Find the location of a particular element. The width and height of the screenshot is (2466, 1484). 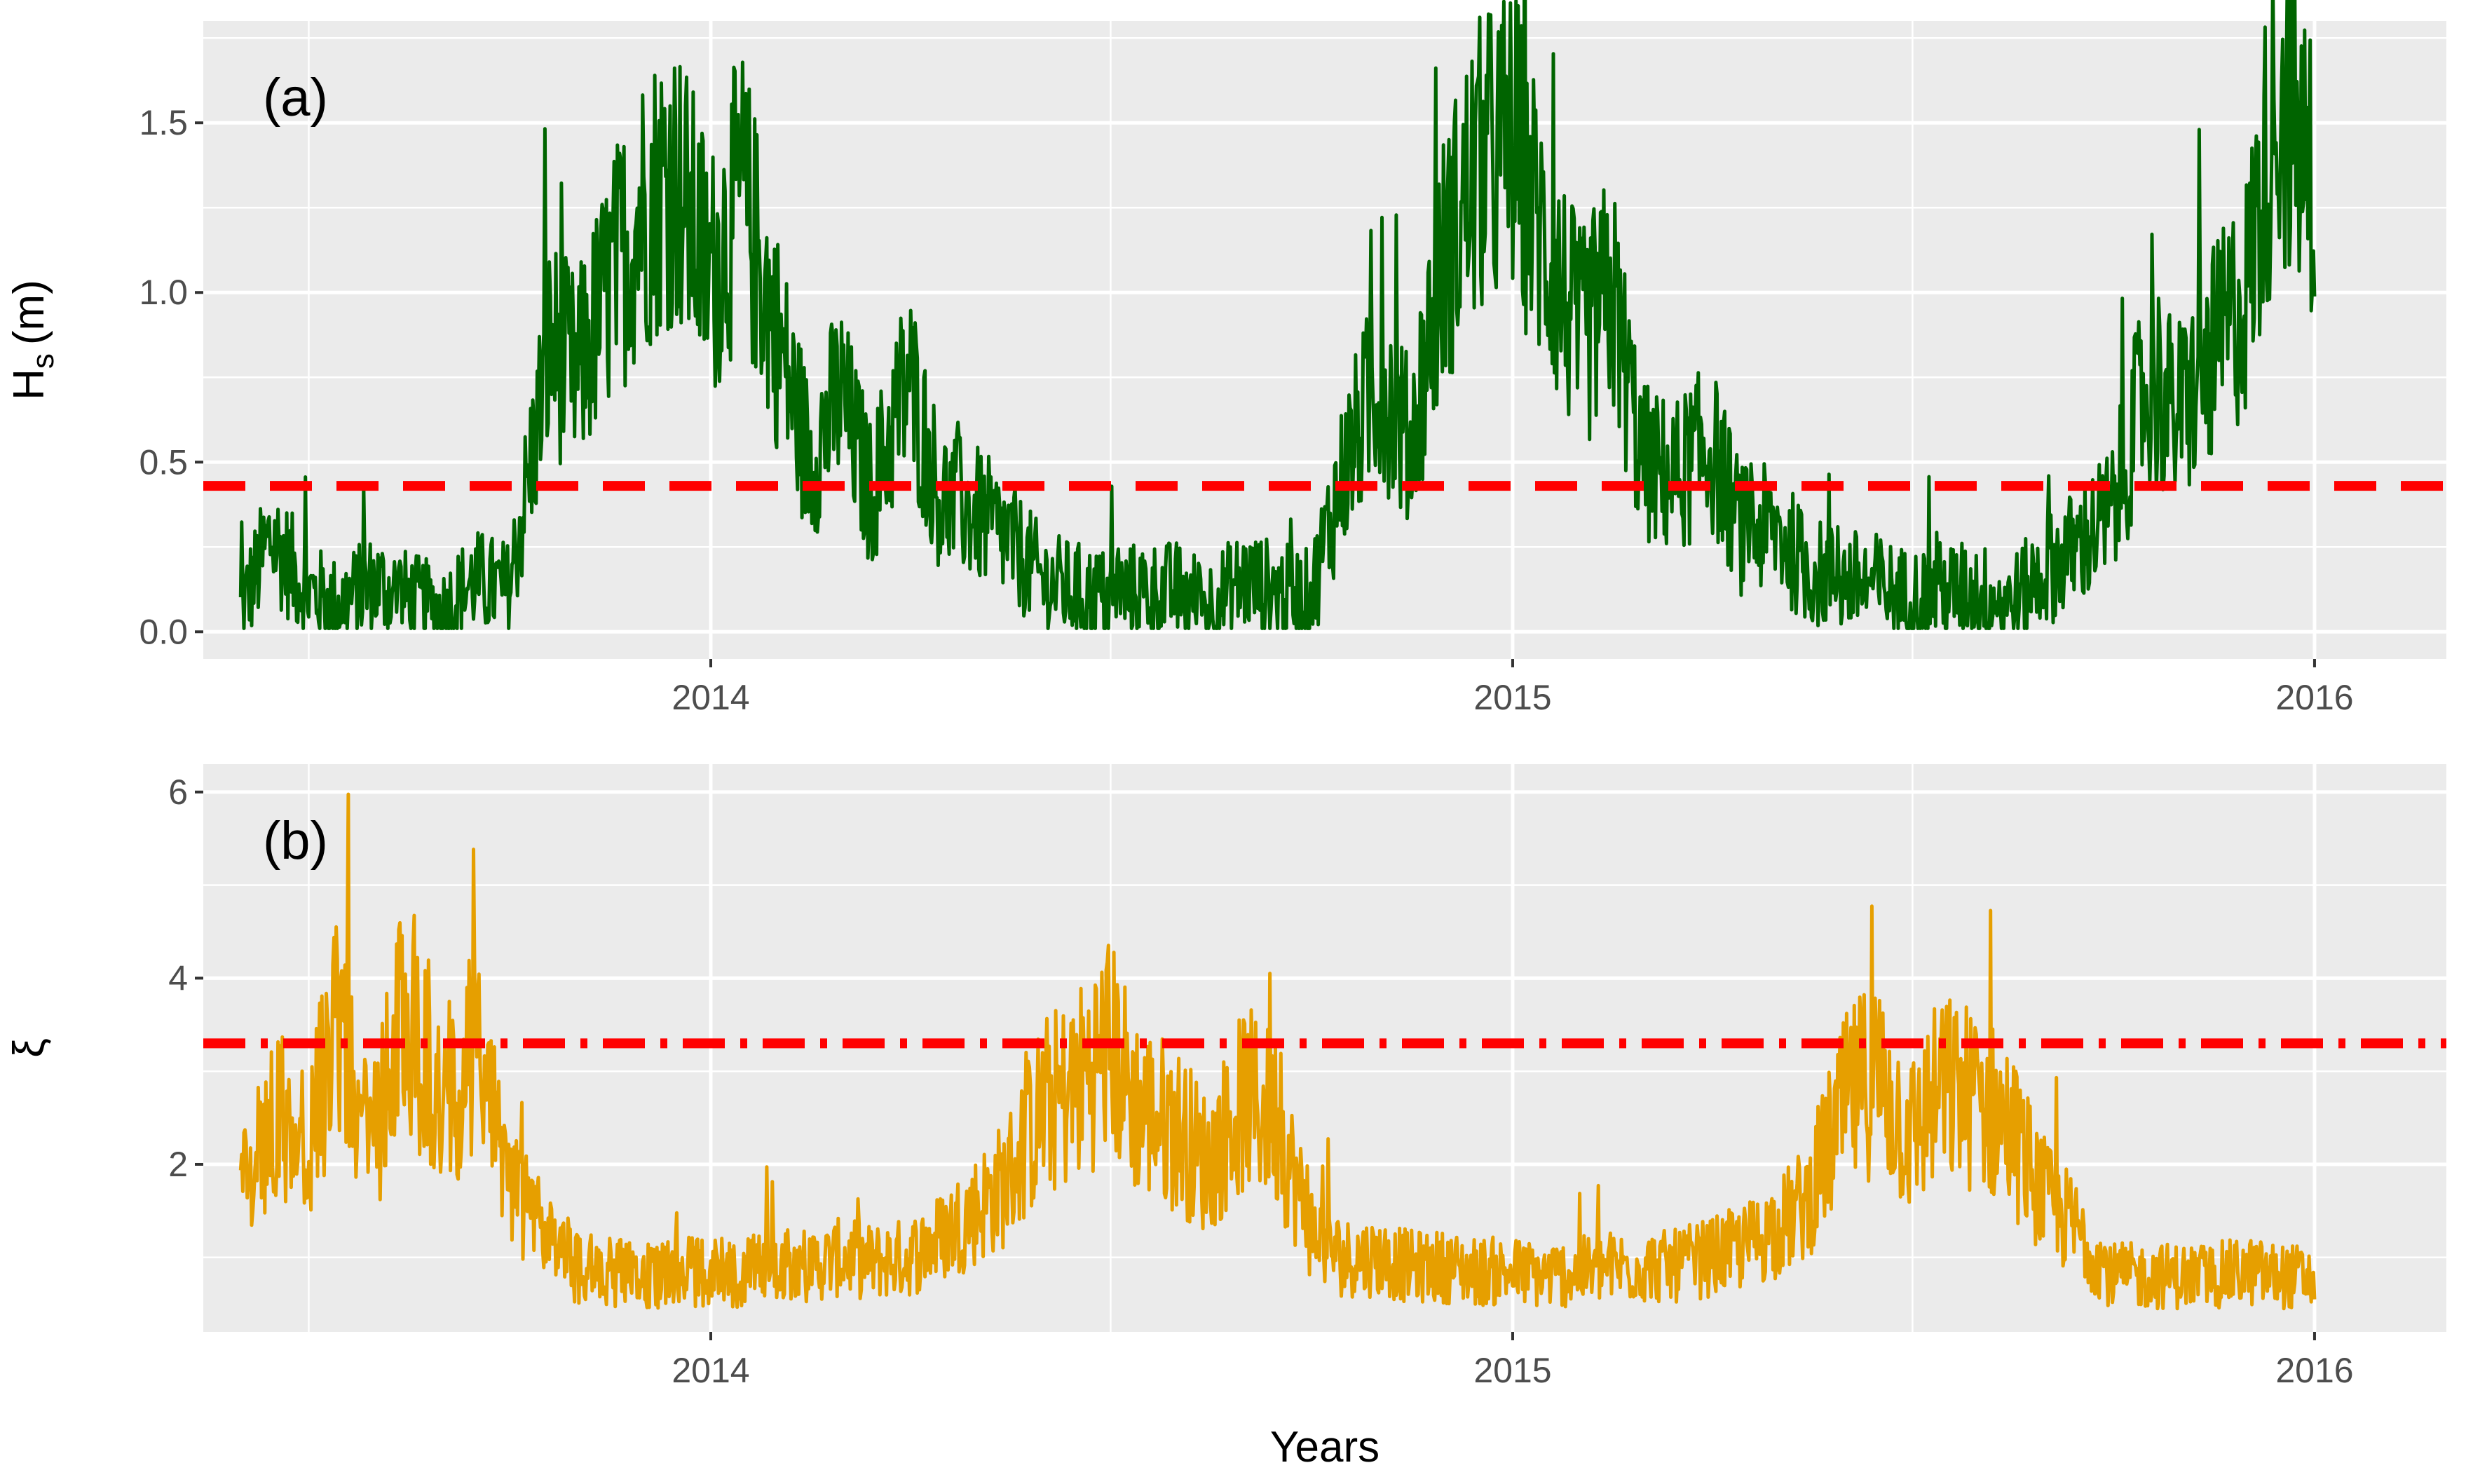

y-tick-label: 0.0 is located at coordinates (163, 631).